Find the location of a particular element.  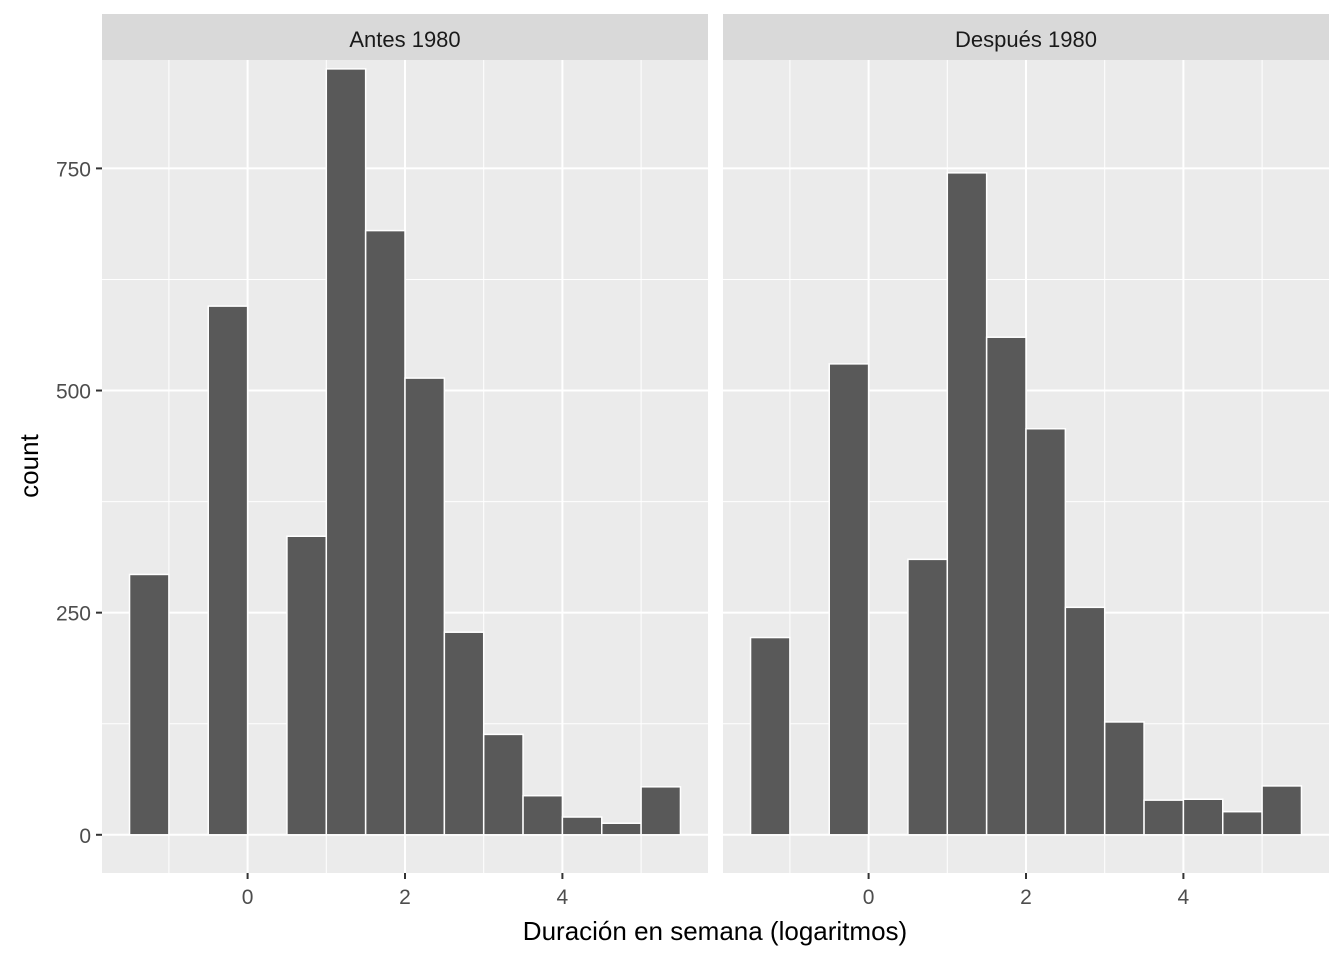

facet-strip-label: Antes 1980 is located at coordinates (404, 39).